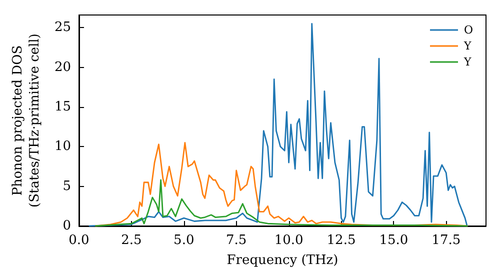  Describe the element at coordinates (26, 120) in the screenshot. I see `y-axis-title: Phonon projected DOS (States/THz·primitive cell)` at that location.